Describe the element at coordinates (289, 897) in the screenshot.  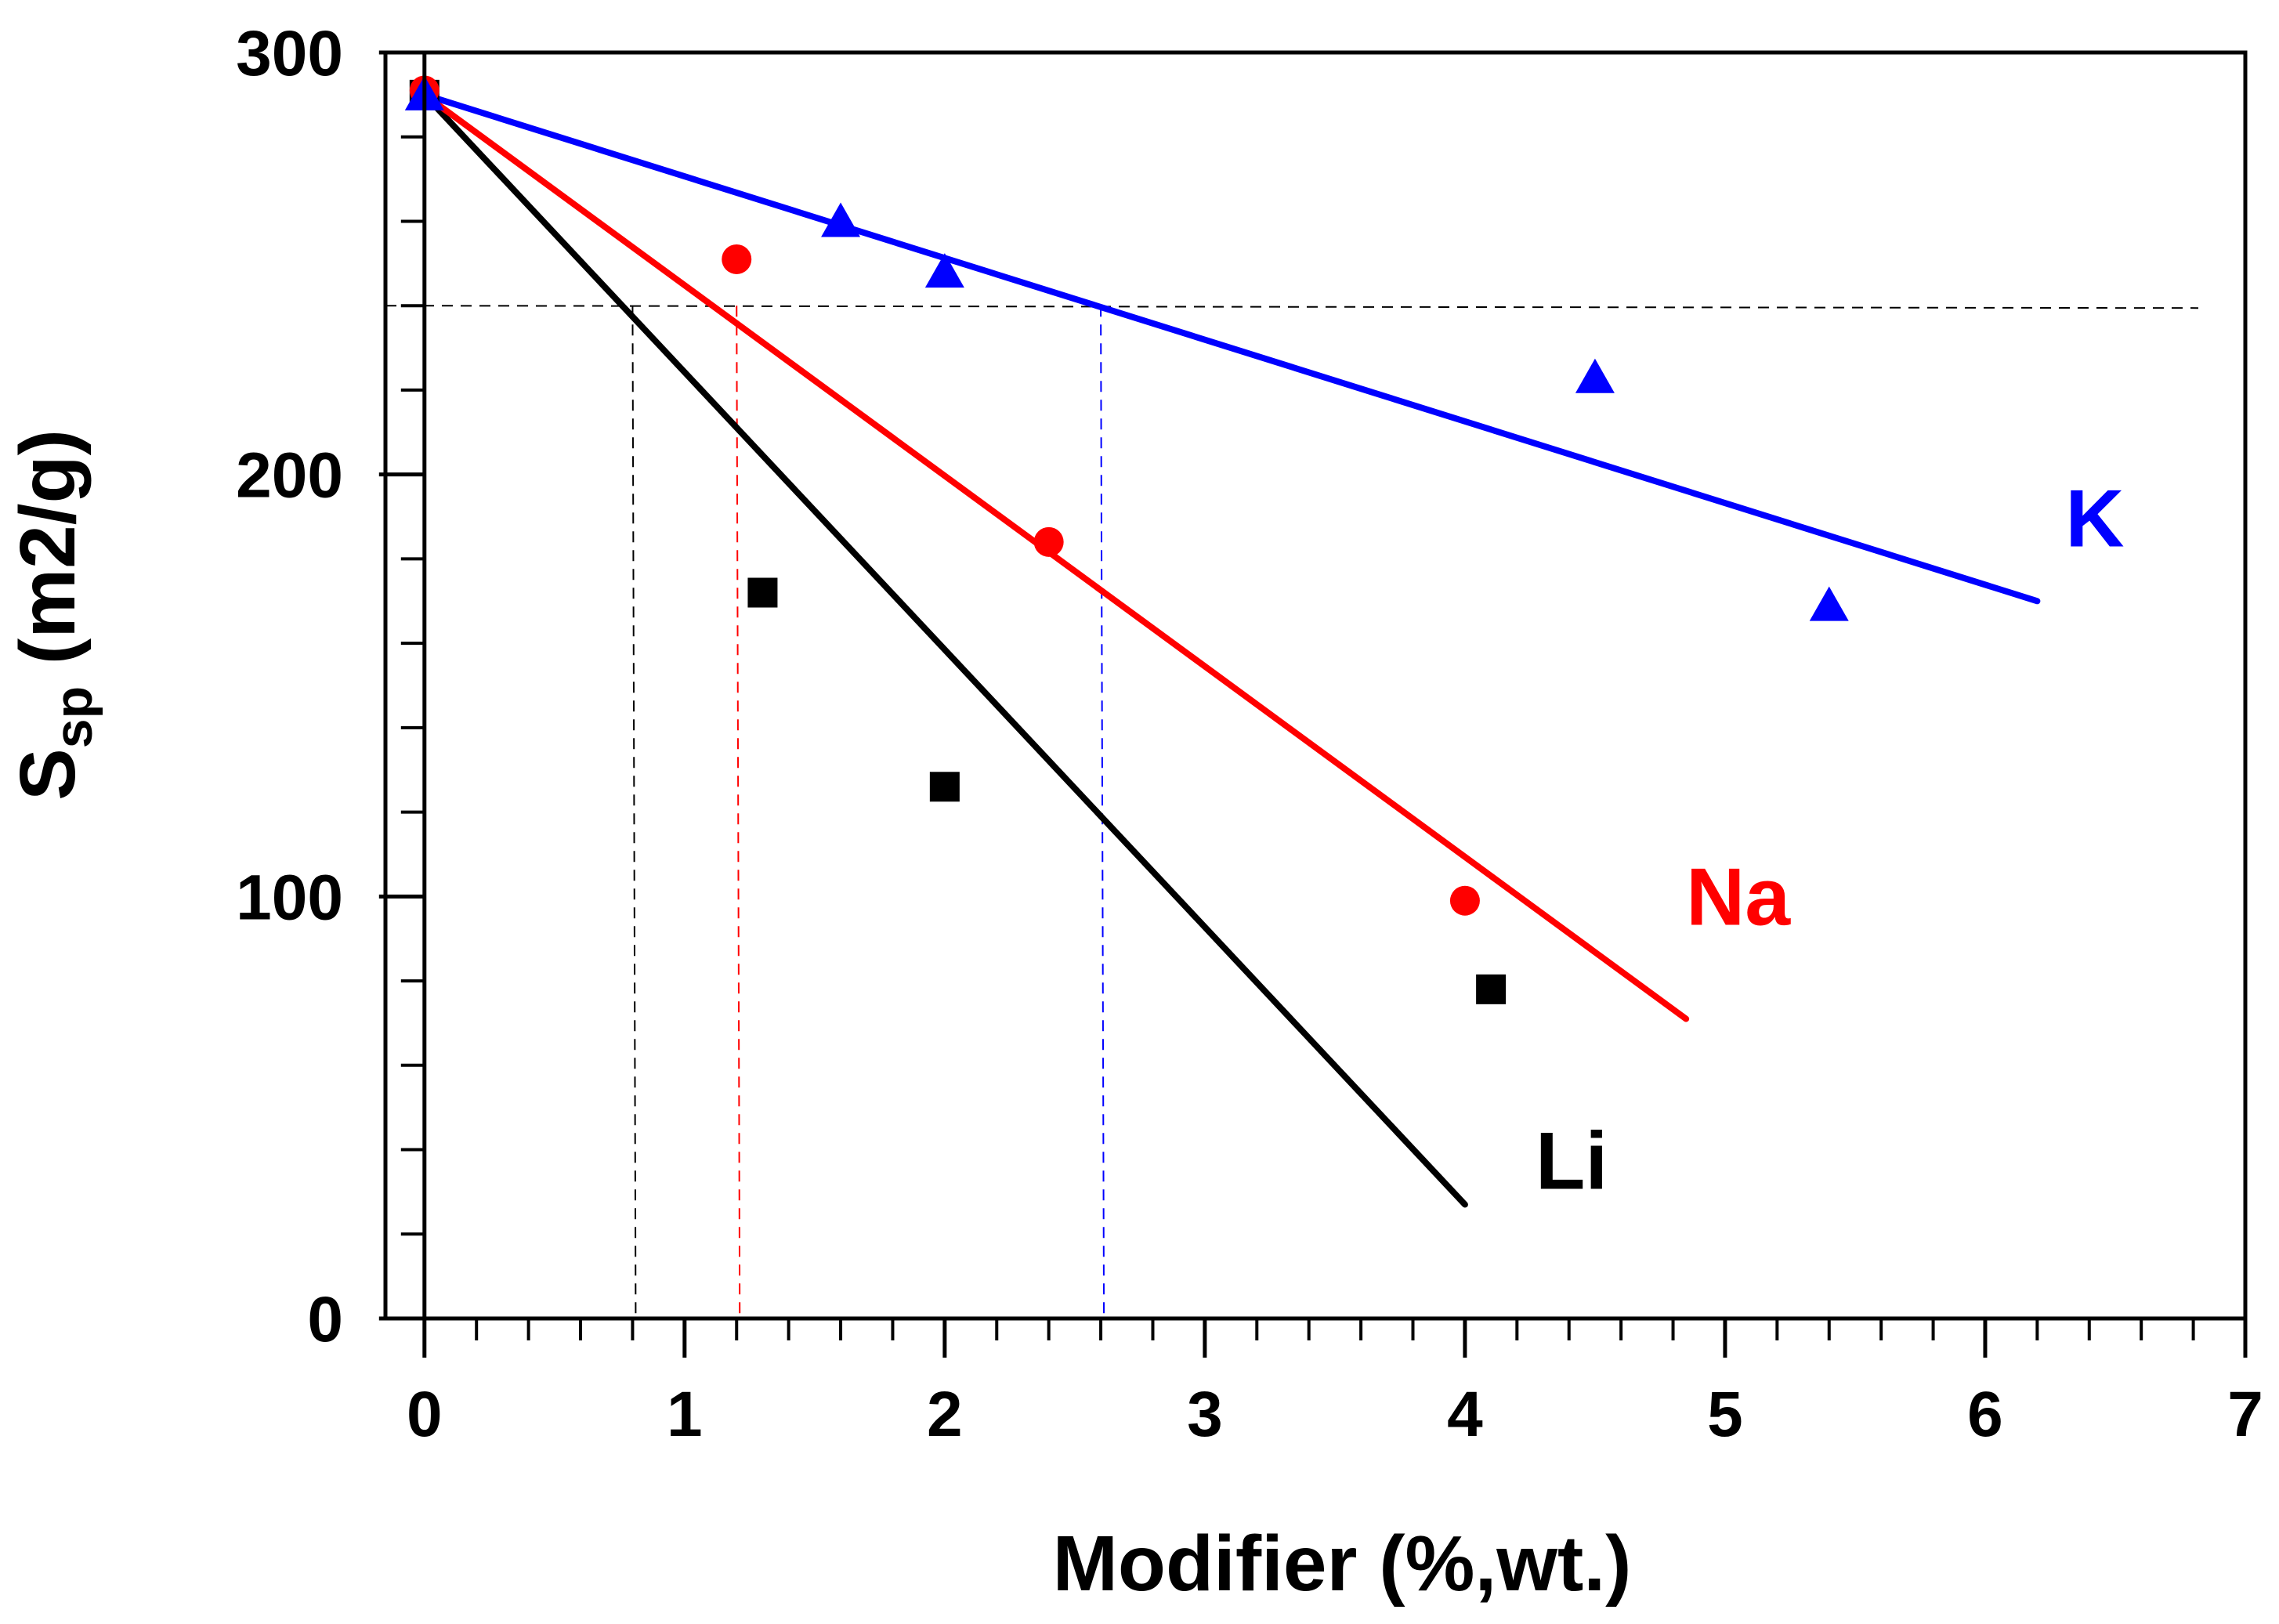
I see `y-tick-label: 100` at that location.